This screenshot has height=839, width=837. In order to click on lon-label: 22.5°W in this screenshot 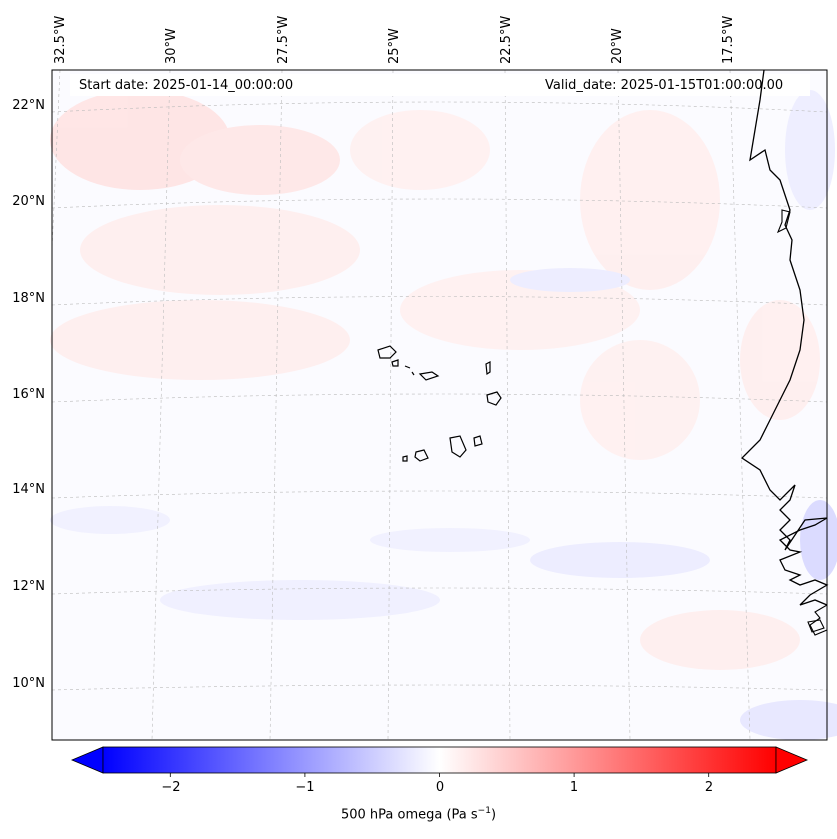, I will do `click(506, 39)`.